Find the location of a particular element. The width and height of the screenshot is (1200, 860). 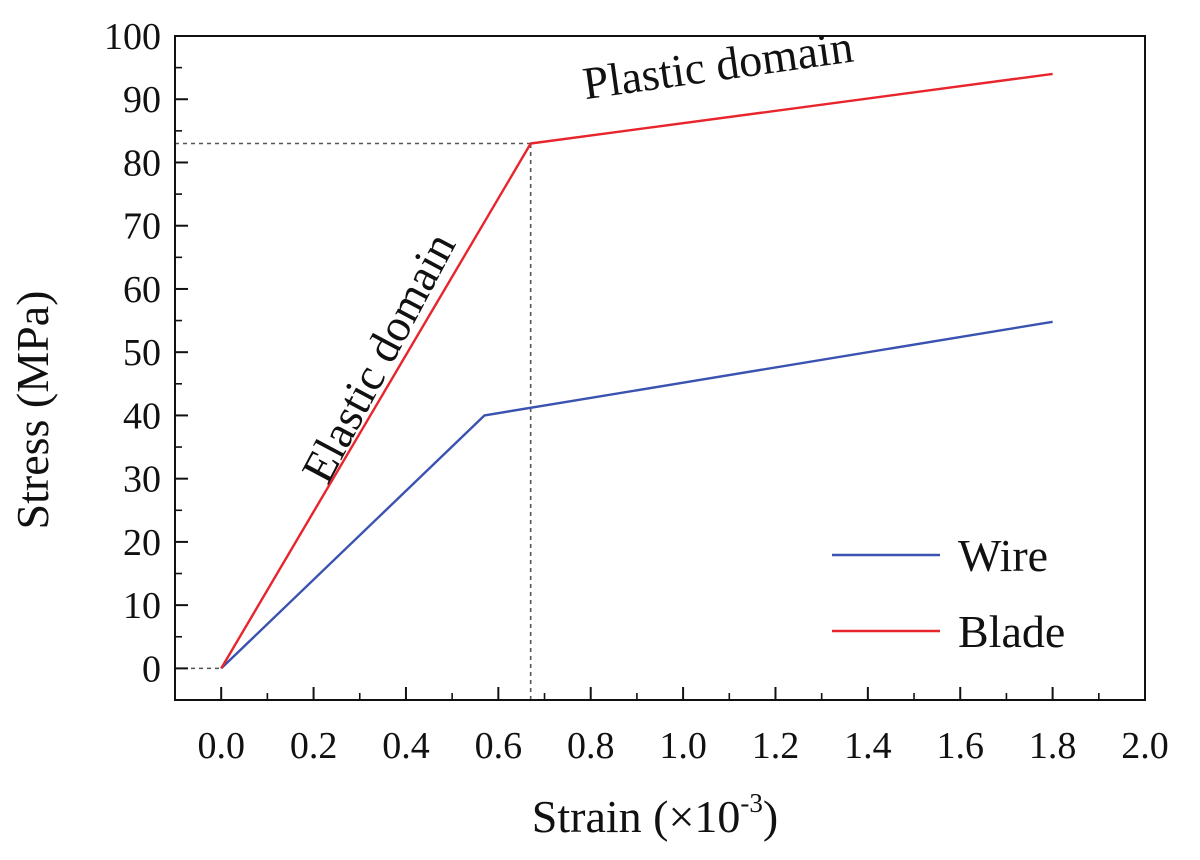

y-tick-label: 0 is located at coordinates (151, 669).